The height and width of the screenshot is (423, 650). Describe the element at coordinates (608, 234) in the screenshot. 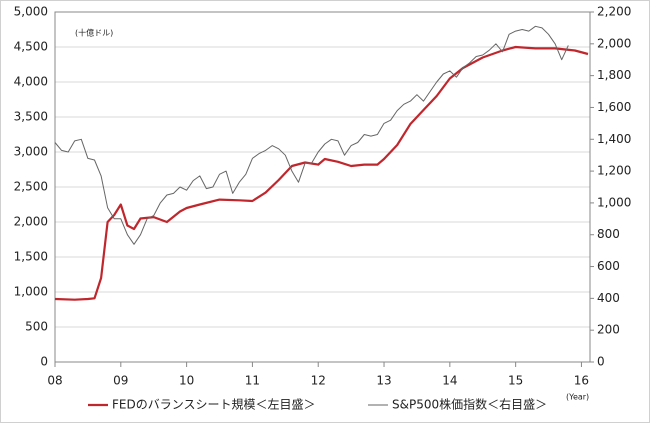

I see `y2-tick-label: 800` at that location.